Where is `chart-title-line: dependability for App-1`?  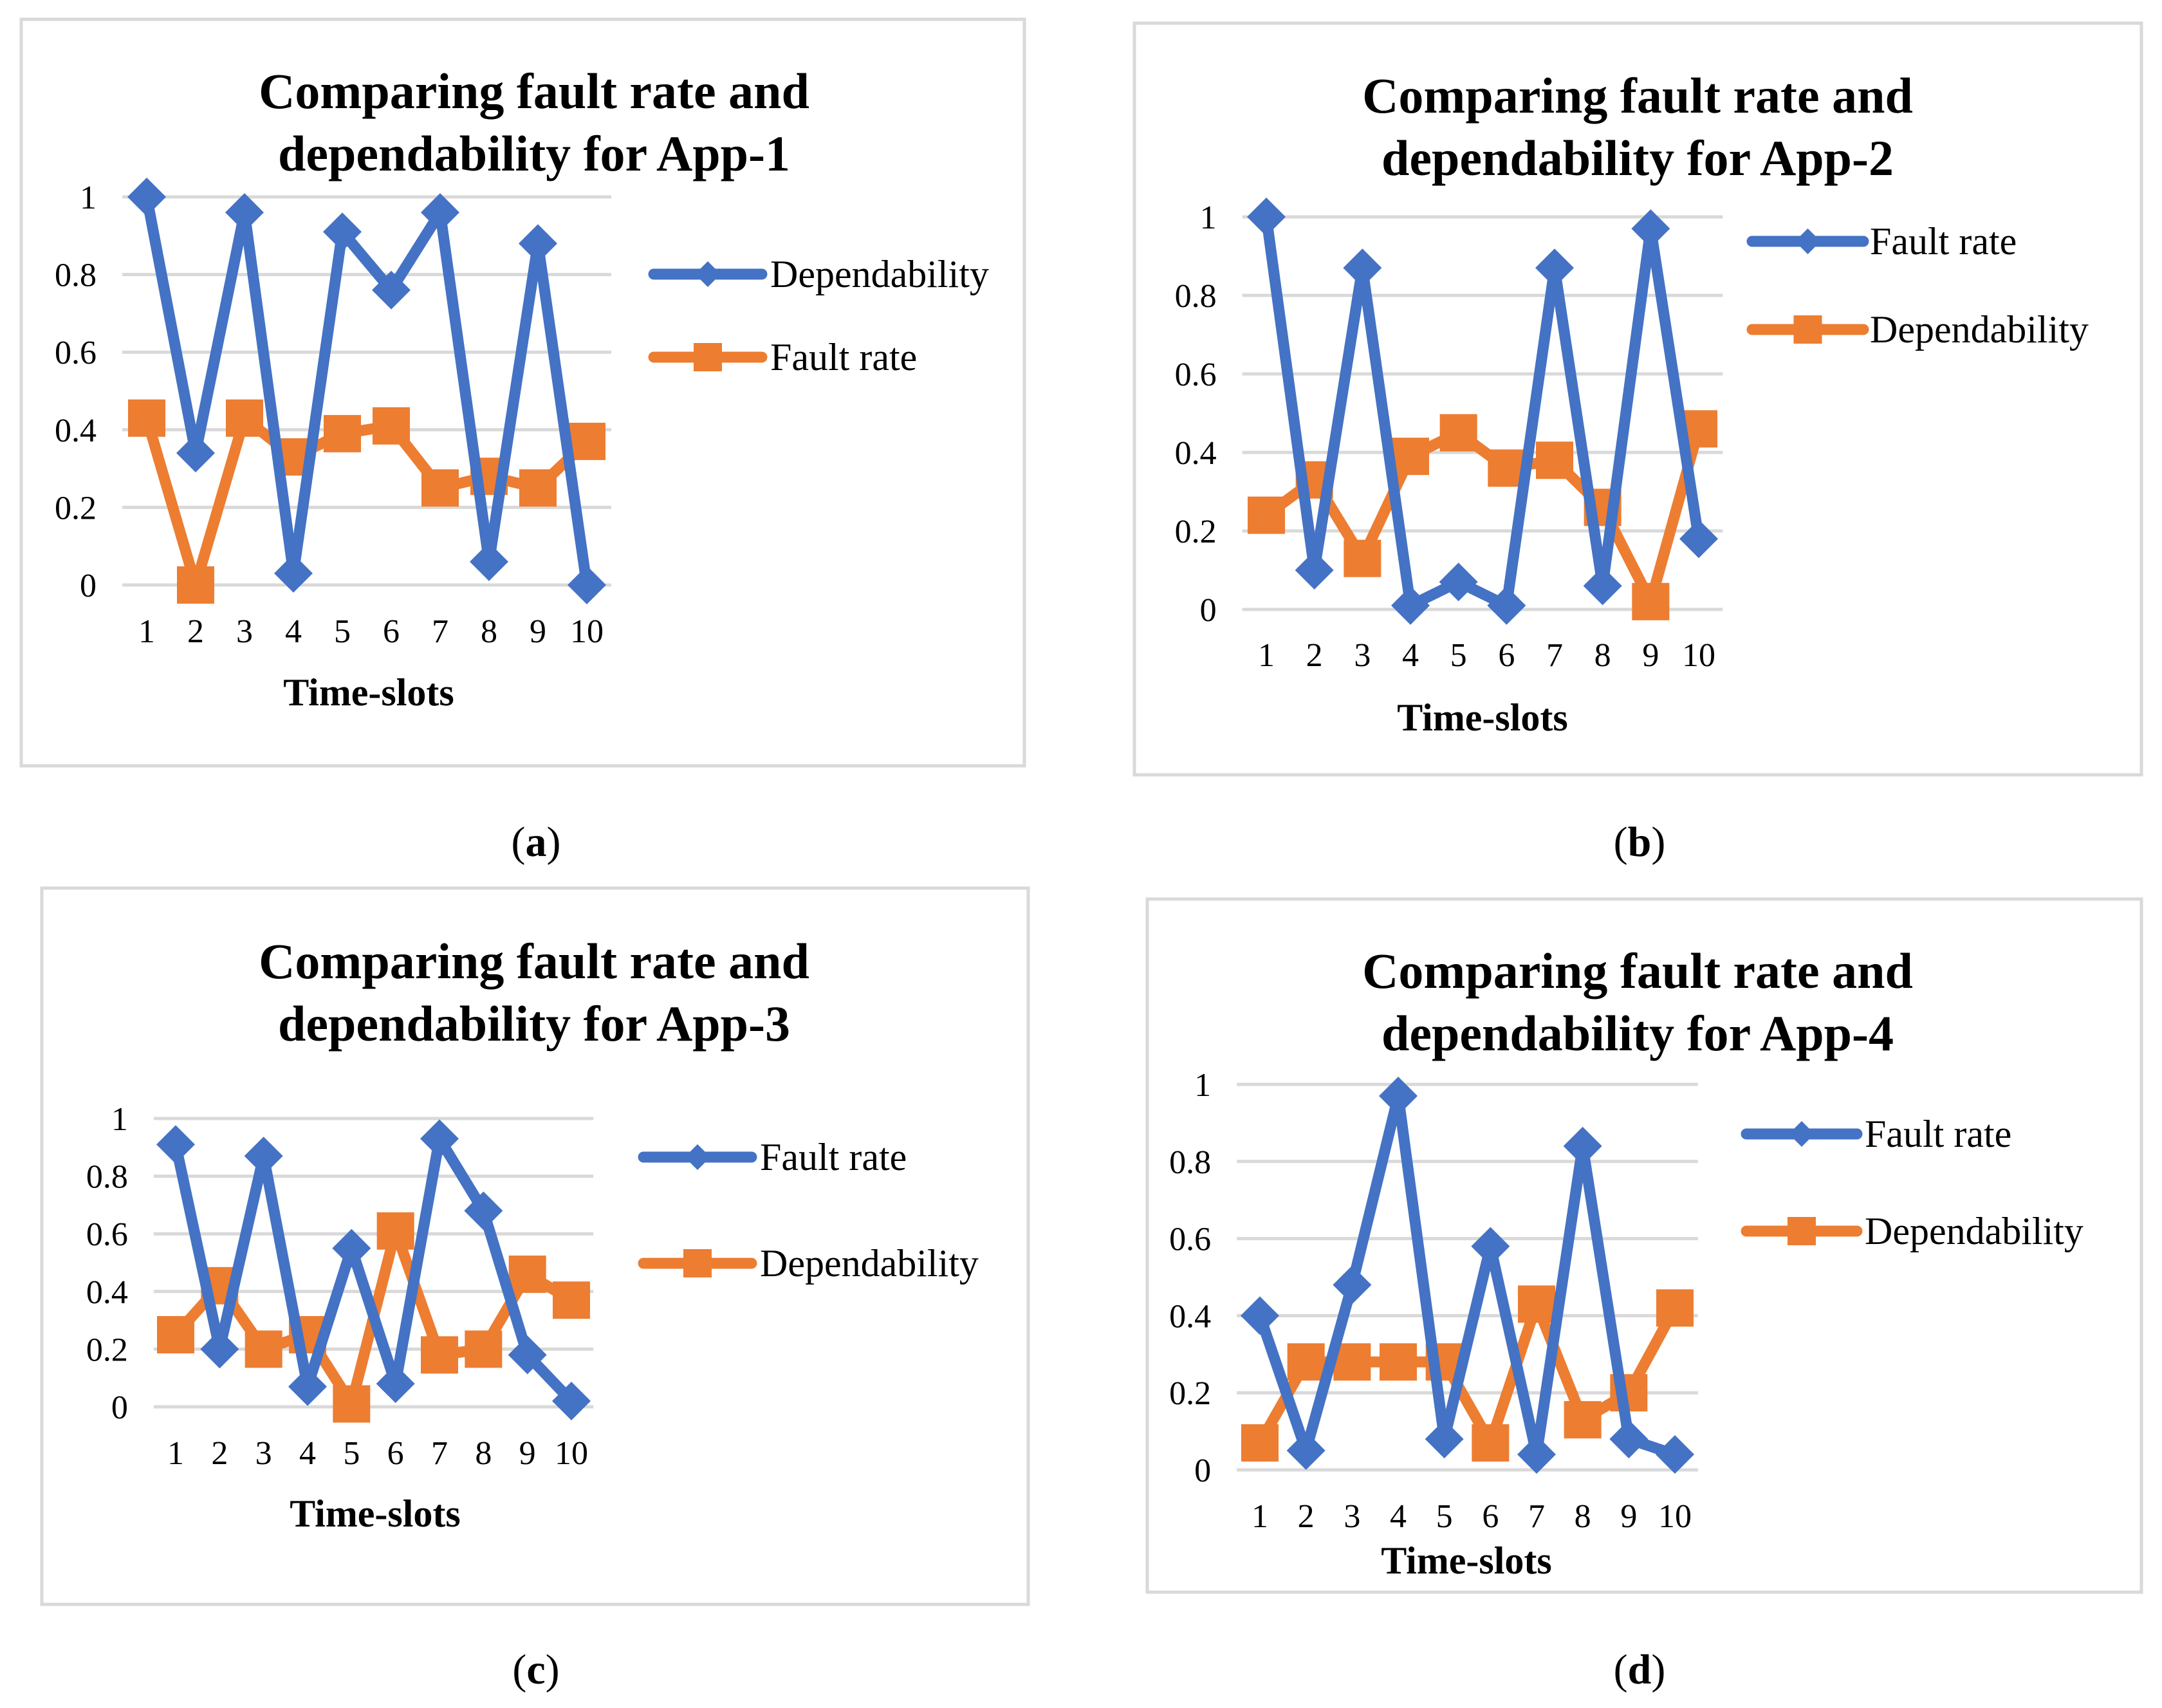 chart-title-line: dependability for App-1 is located at coordinates (534, 153).